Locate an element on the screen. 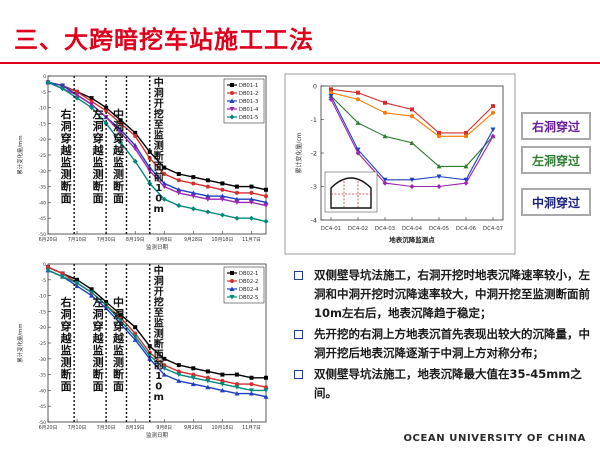  x-tick-label: 11月7日 is located at coordinates (251, 428).